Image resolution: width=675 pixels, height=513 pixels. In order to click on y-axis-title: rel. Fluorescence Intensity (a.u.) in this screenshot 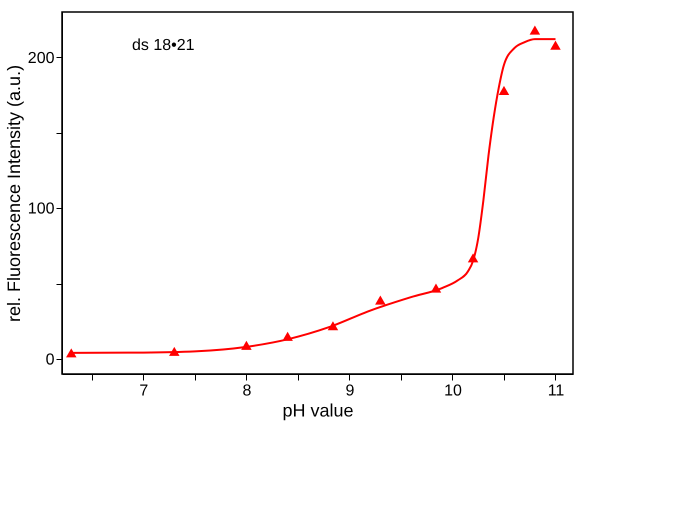, I will do `click(14, 193)`.